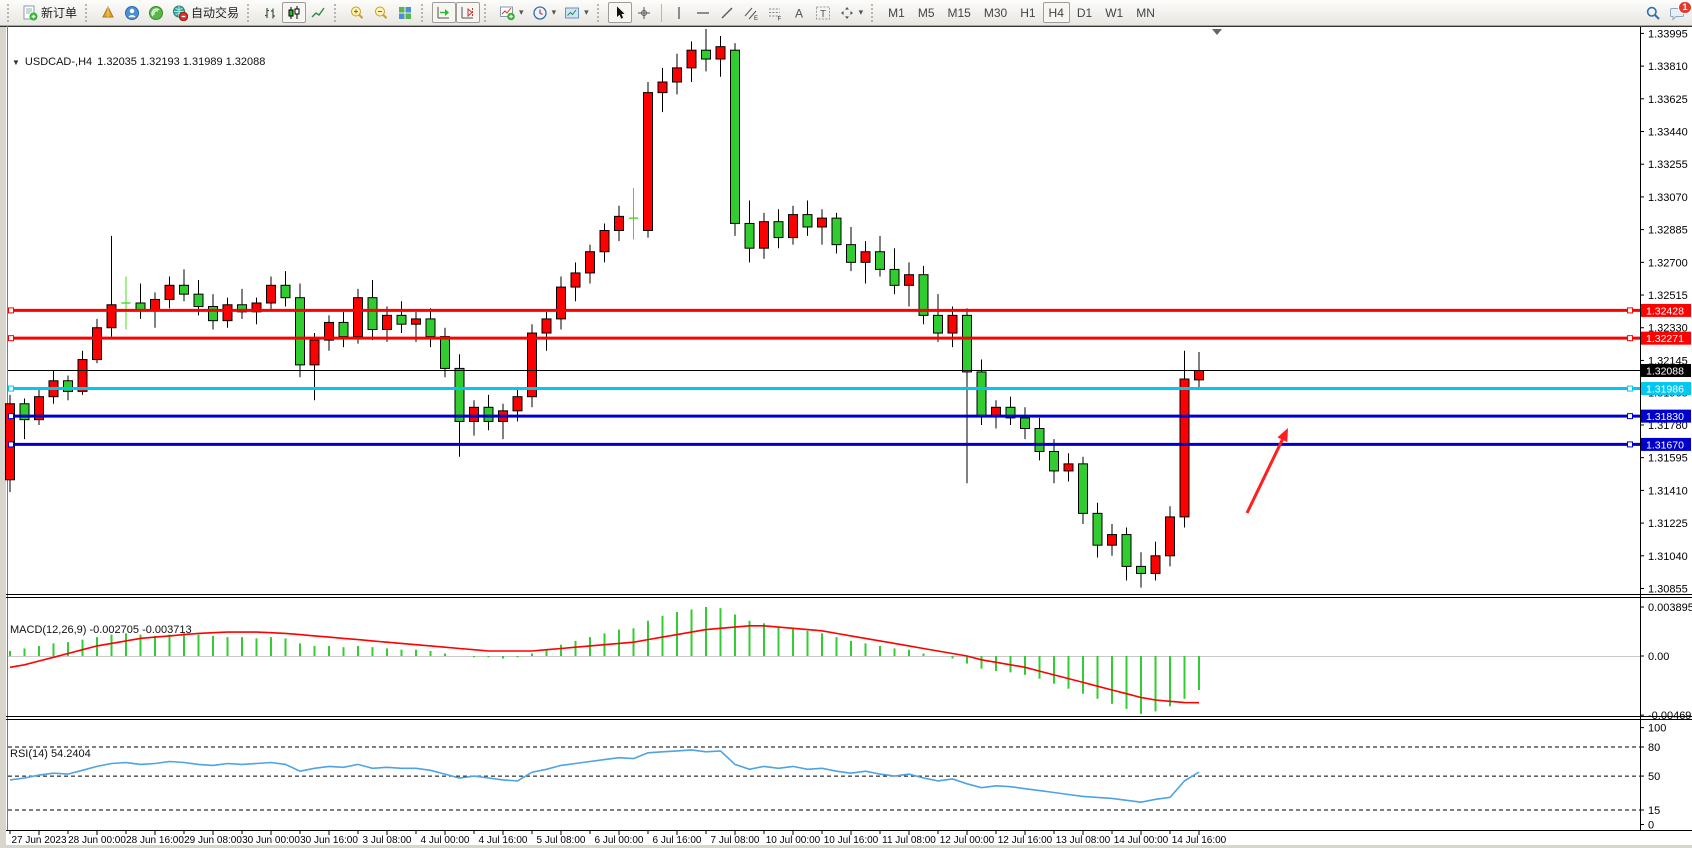 The height and width of the screenshot is (848, 1692). I want to click on timeframe-m1-button: M1, so click(896, 12).